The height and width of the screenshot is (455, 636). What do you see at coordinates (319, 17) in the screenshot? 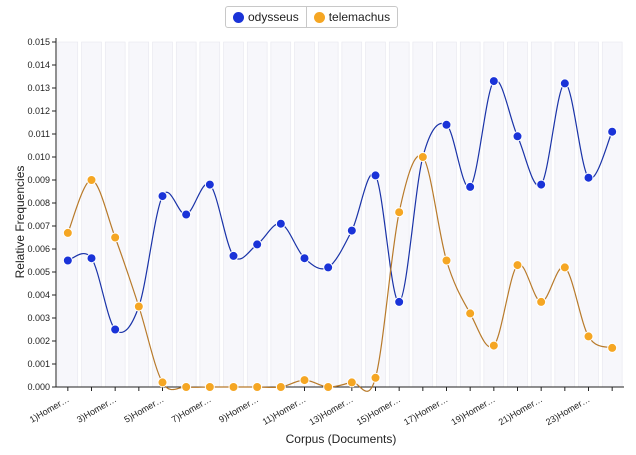
I see `legend-marker-telemachus` at bounding box center [319, 17].